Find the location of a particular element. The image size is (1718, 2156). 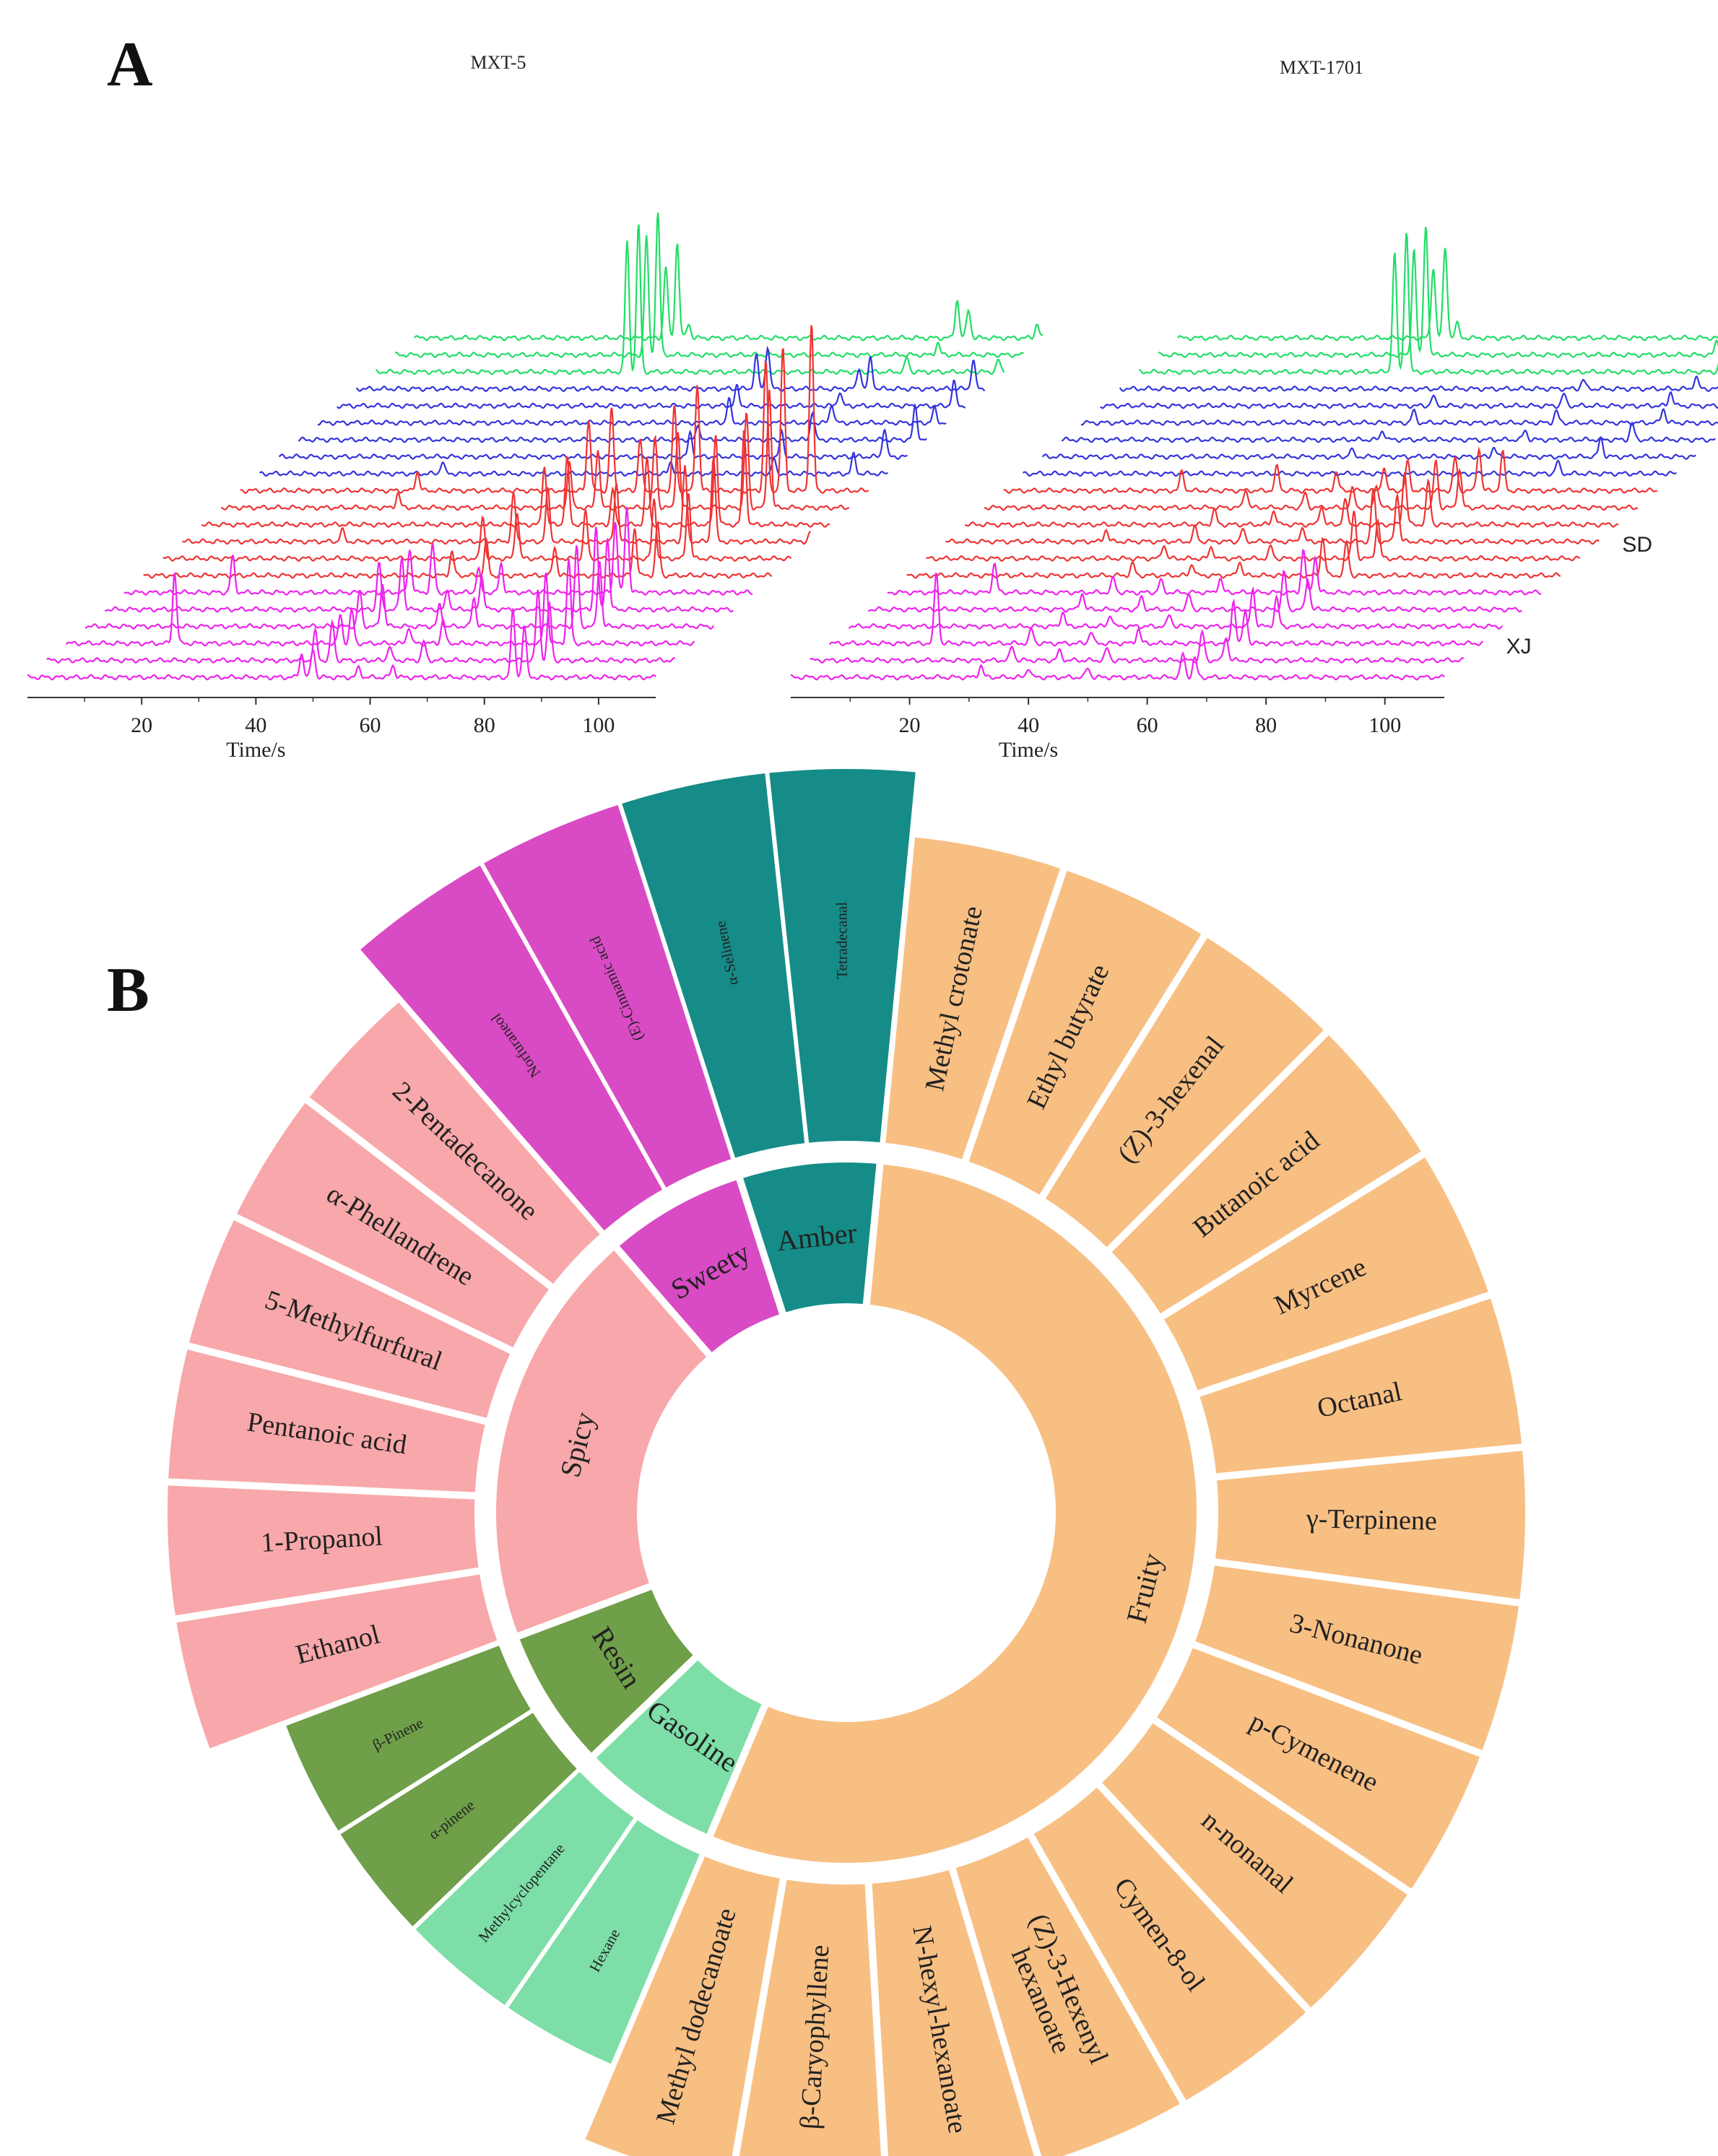

outer-segment-butanoic-acid is located at coordinates (1266, 1174).